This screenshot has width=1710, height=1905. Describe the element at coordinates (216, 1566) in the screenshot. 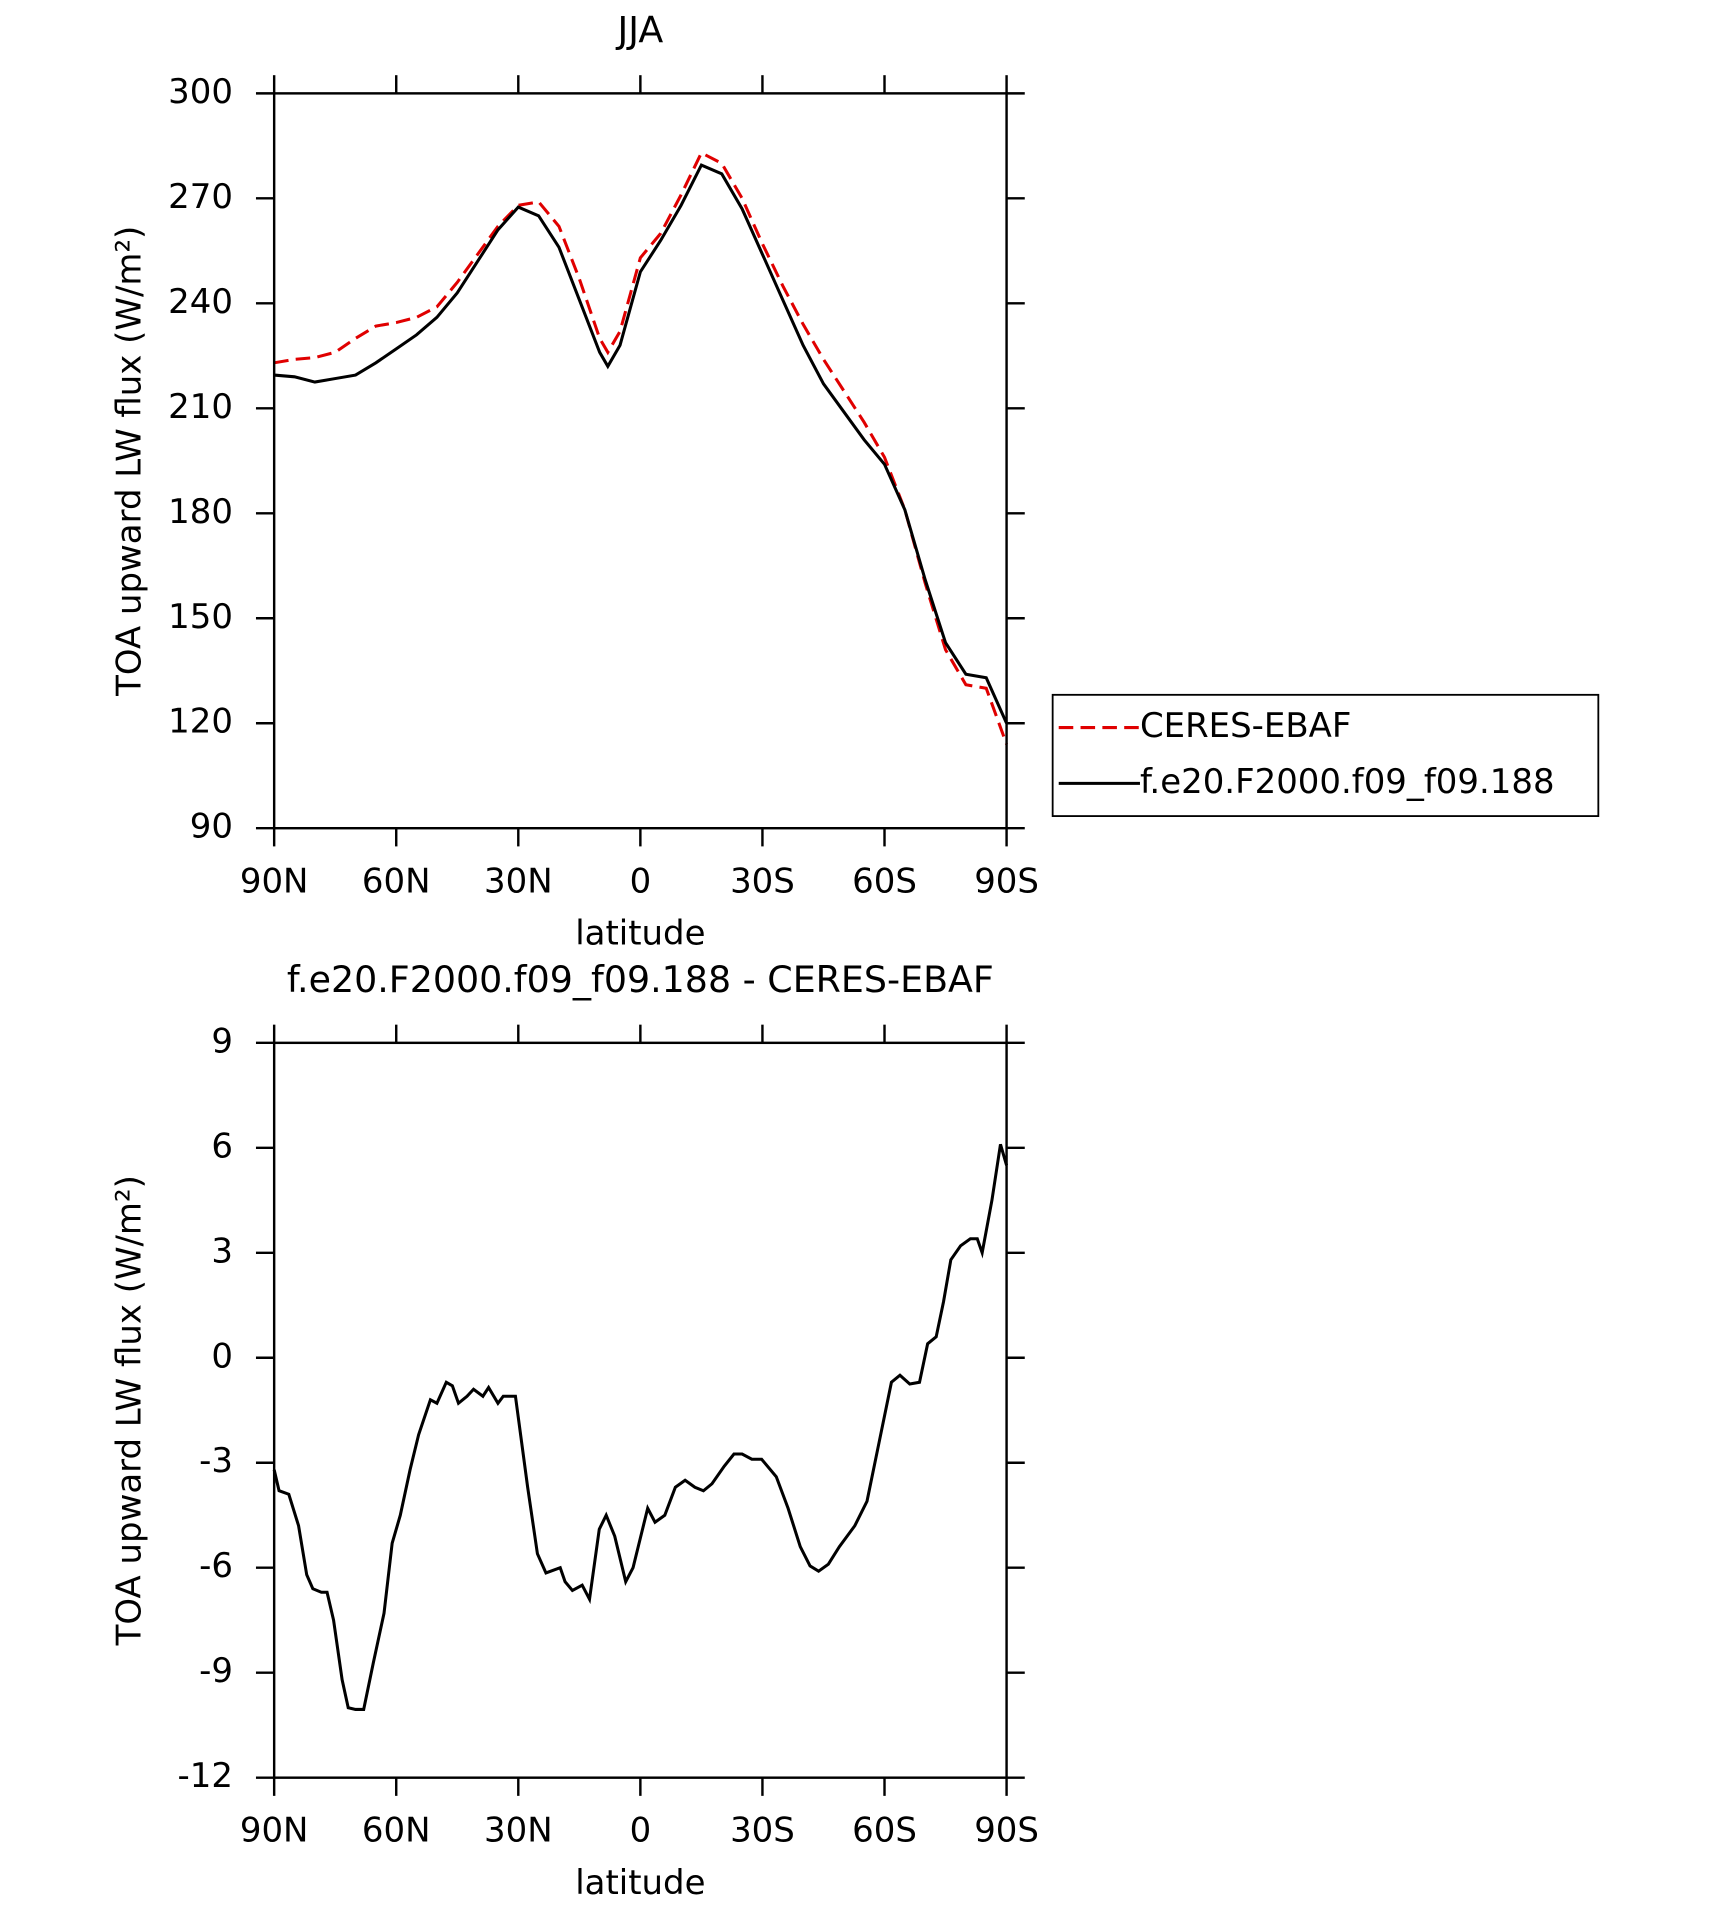

I see `y-tick-label: -6` at that location.